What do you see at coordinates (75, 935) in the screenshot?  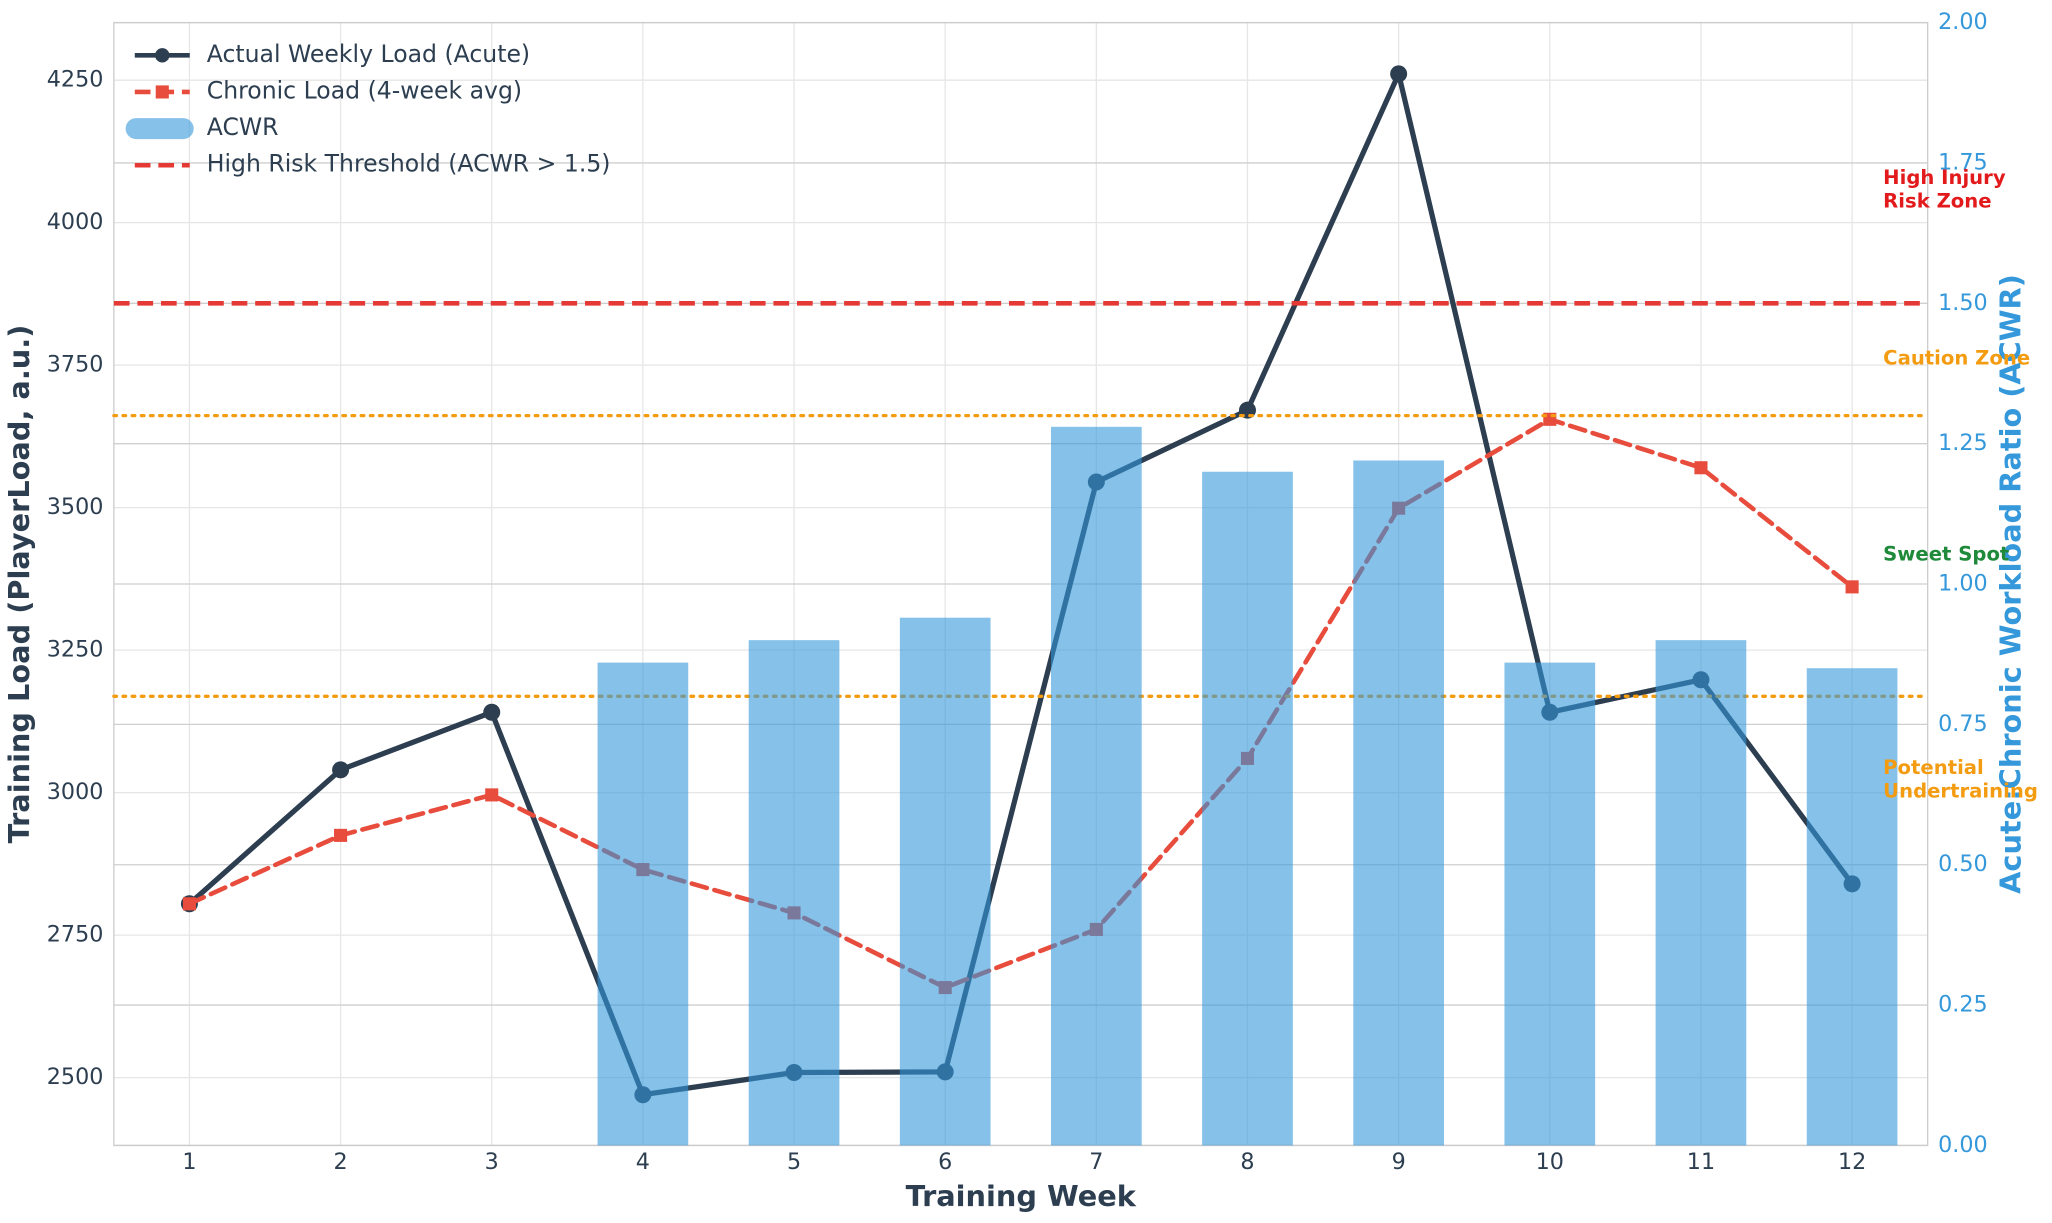 I see `y-tick-label: 2750` at bounding box center [75, 935].